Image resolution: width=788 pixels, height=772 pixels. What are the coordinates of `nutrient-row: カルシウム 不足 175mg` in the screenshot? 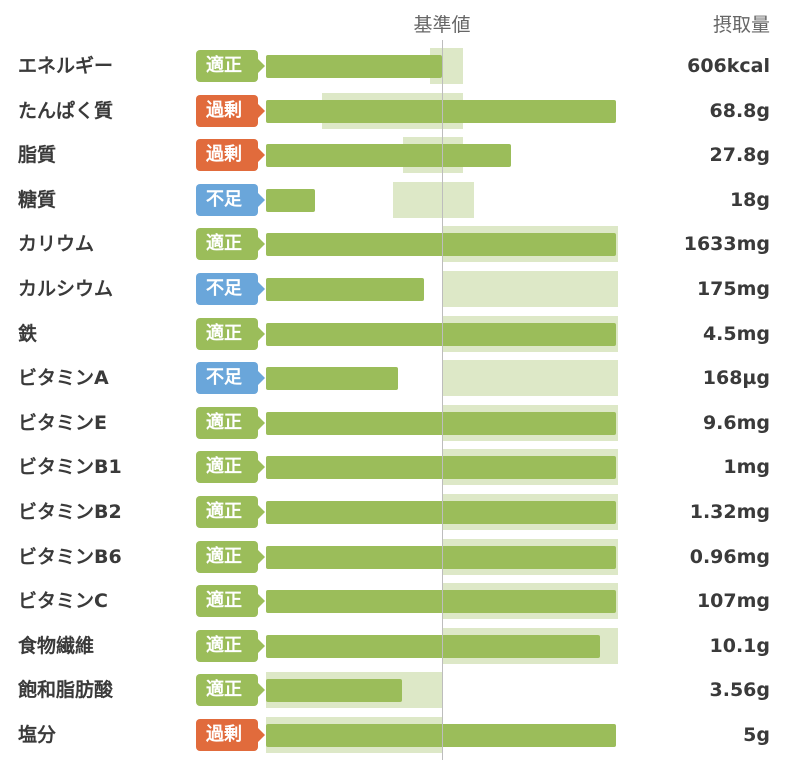 It's located at (394, 289).